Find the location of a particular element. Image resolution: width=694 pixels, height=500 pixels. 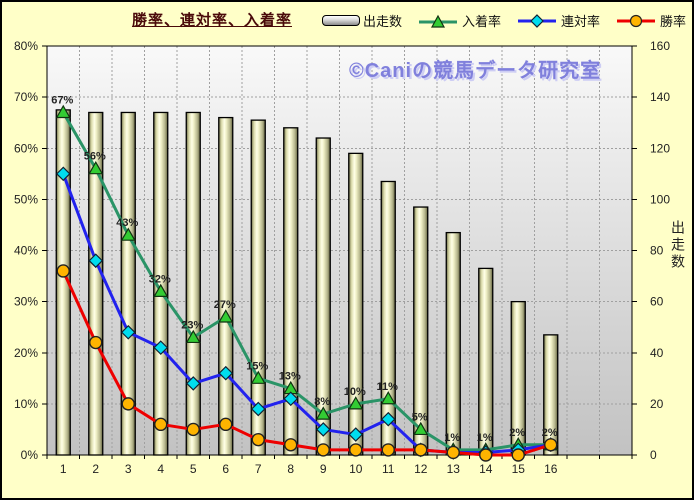

y-right-tick-label: 120 is located at coordinates (660, 148).